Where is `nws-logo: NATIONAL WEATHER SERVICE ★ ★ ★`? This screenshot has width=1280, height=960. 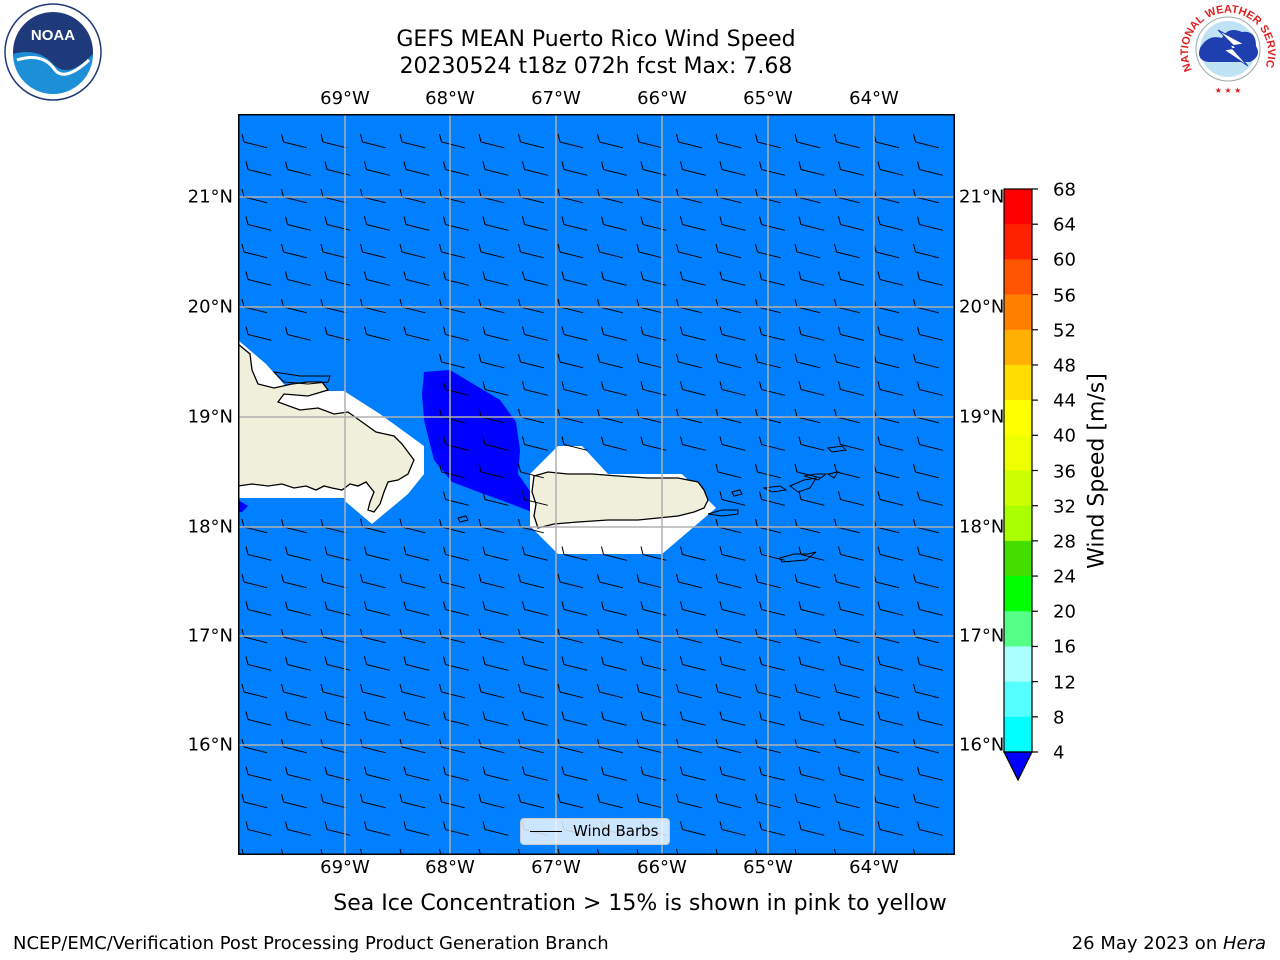
nws-logo: NATIONAL WEATHER SERVICE ★ ★ ★ is located at coordinates (1227, 47).